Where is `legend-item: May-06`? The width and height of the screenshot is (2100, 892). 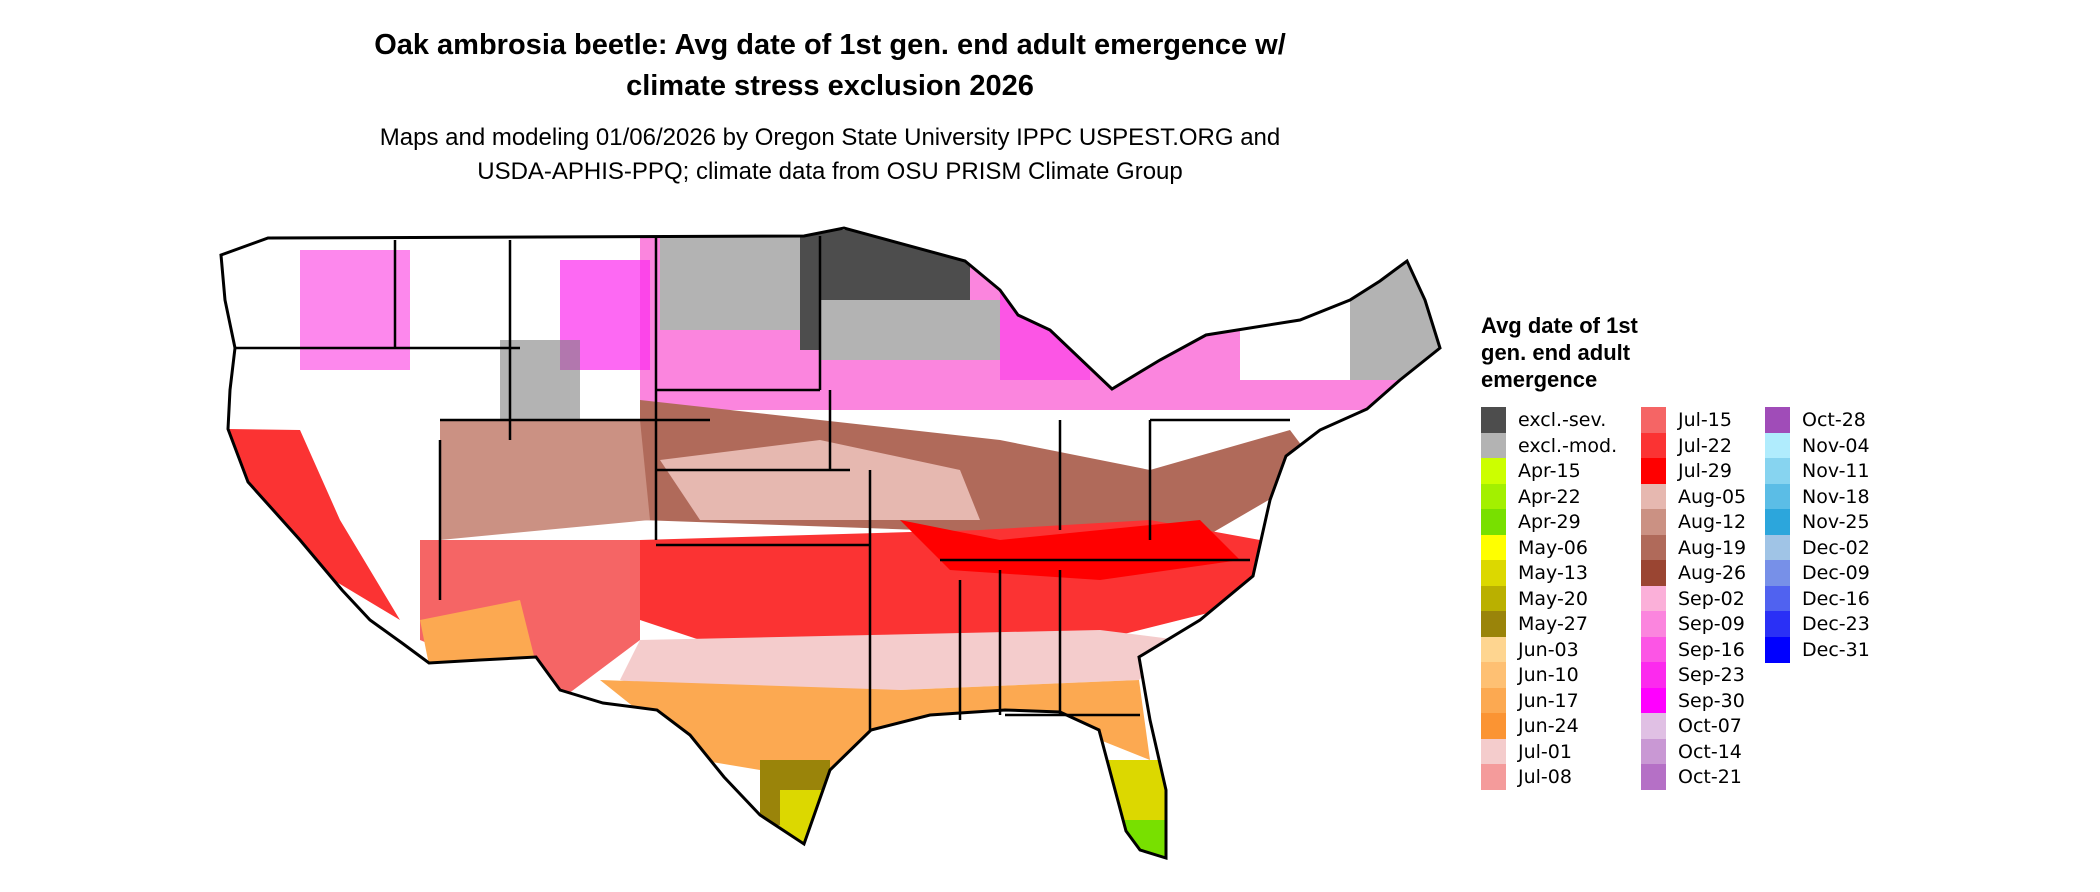
legend-item: May-06 is located at coordinates (1534, 547).